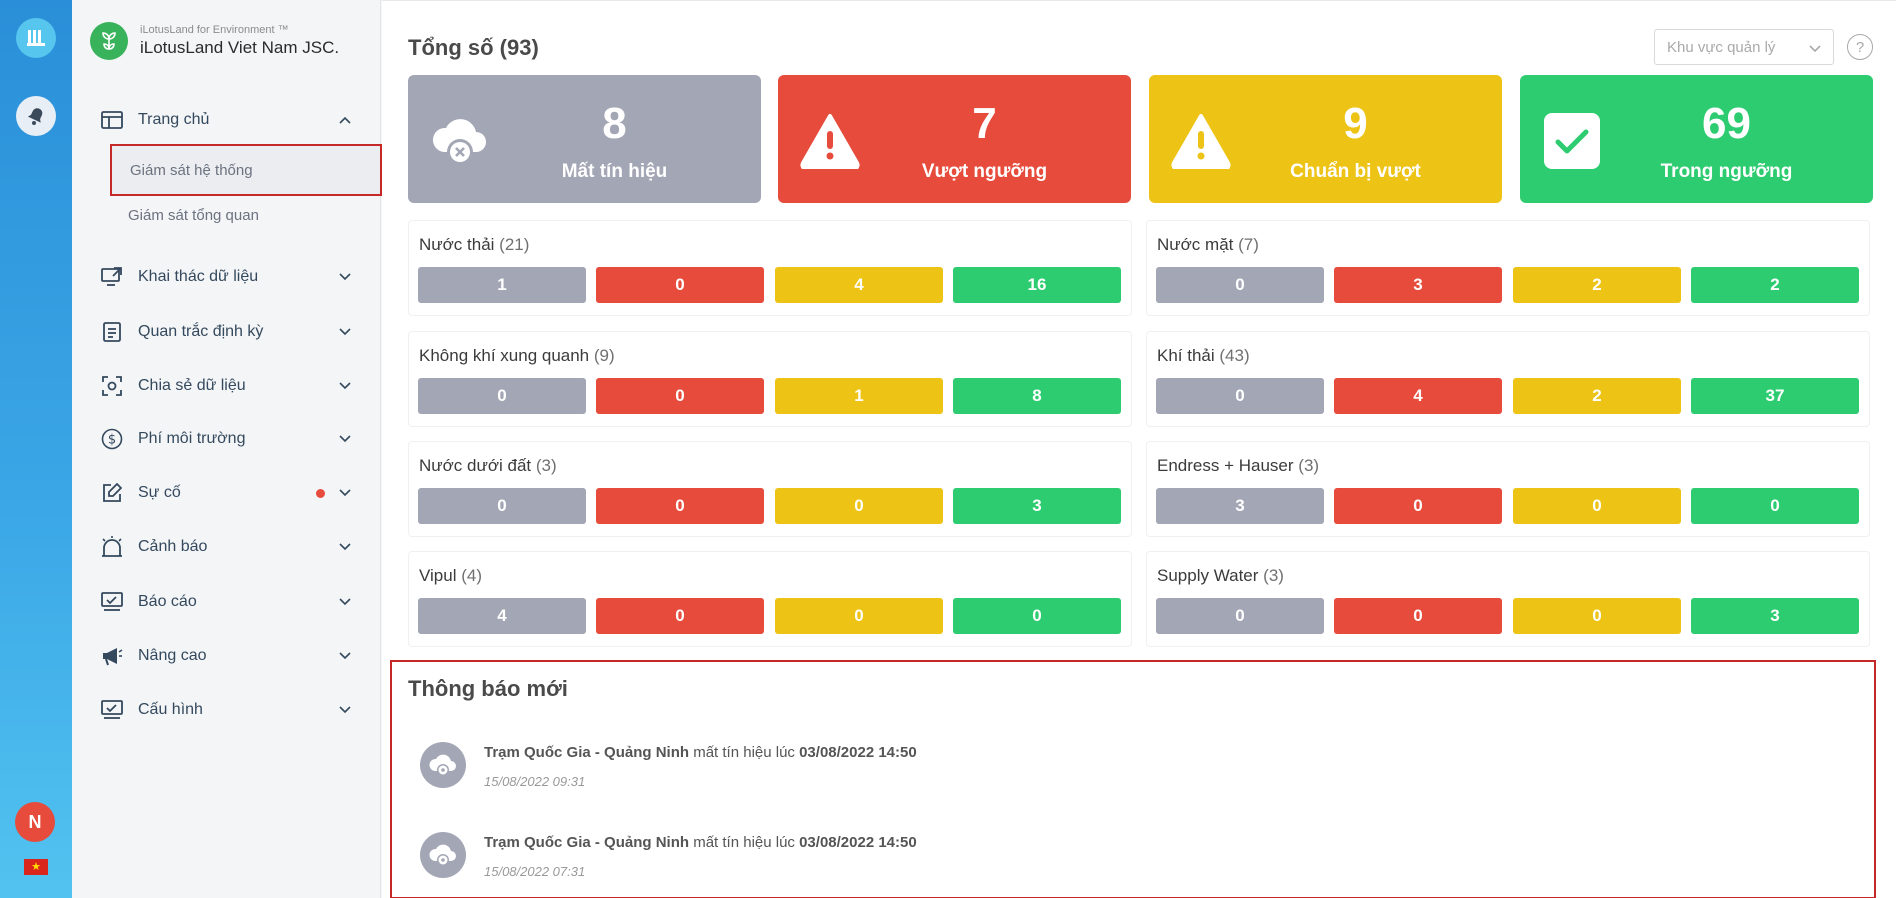  Describe the element at coordinates (1186, 355) in the screenshot. I see `group-name: Khí thải` at that location.